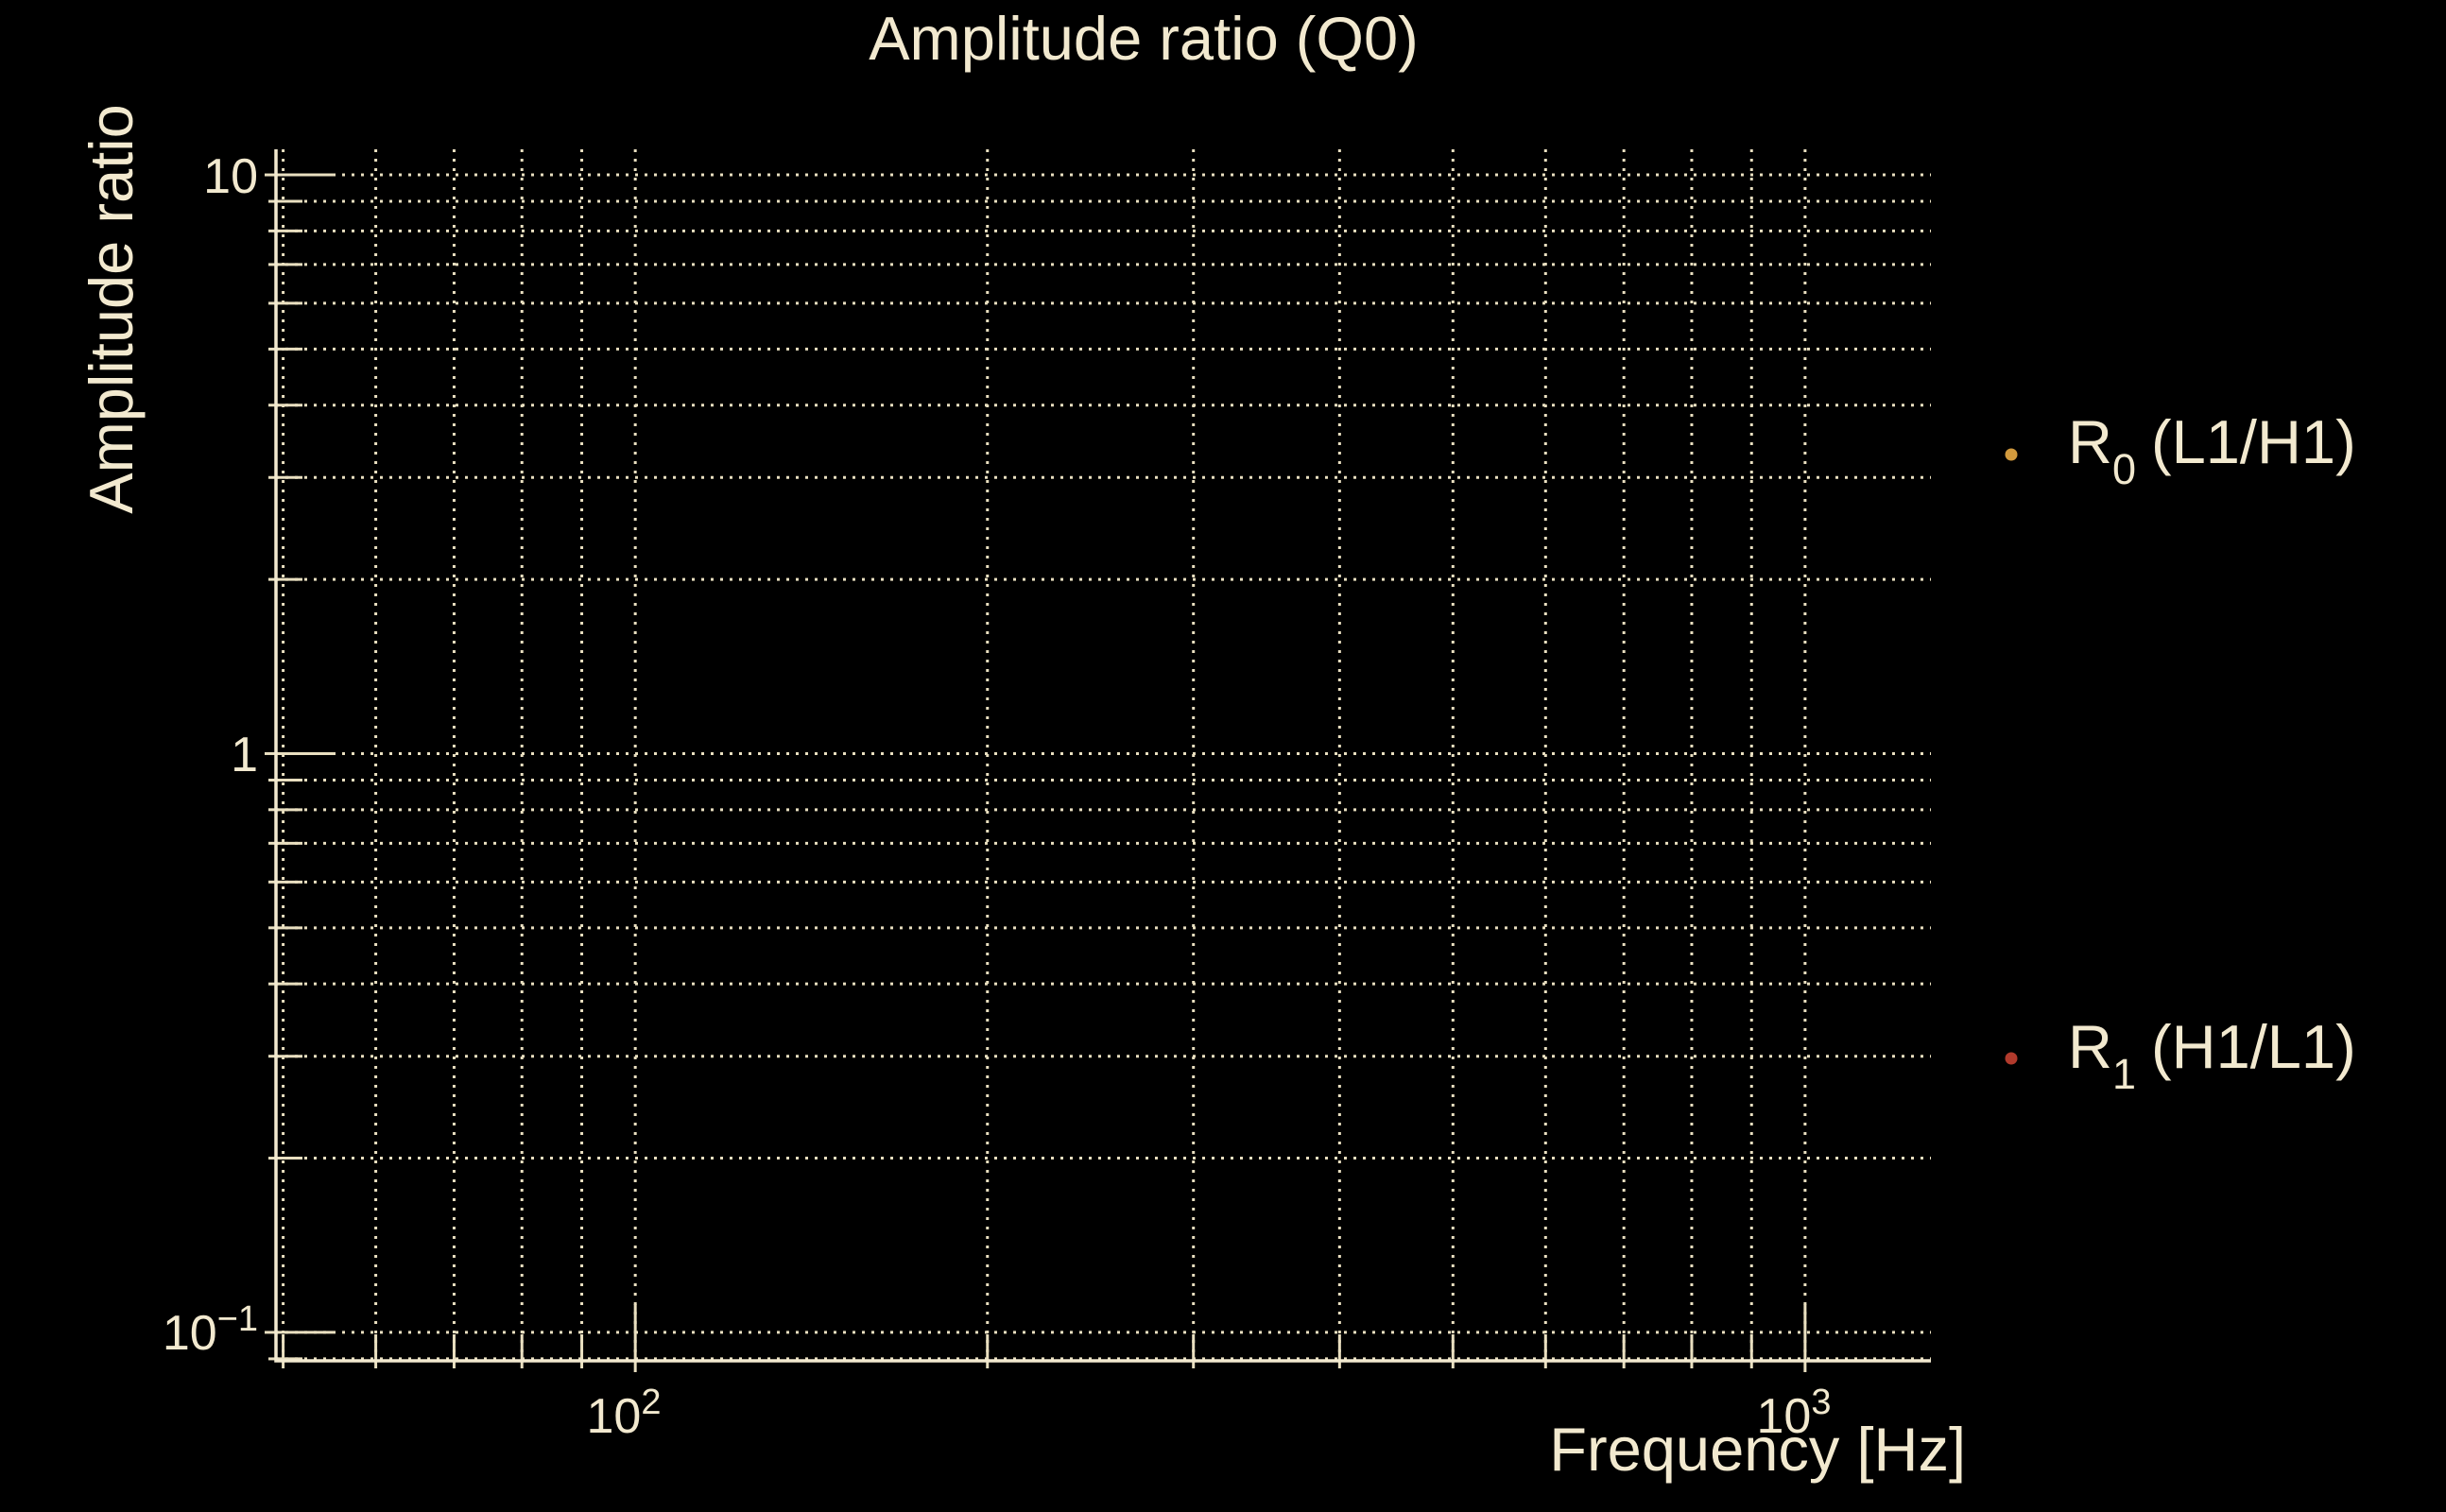 The image size is (2446, 1512). Describe the element at coordinates (231, 176) in the screenshot. I see `y-tick-label-10: 10` at that location.